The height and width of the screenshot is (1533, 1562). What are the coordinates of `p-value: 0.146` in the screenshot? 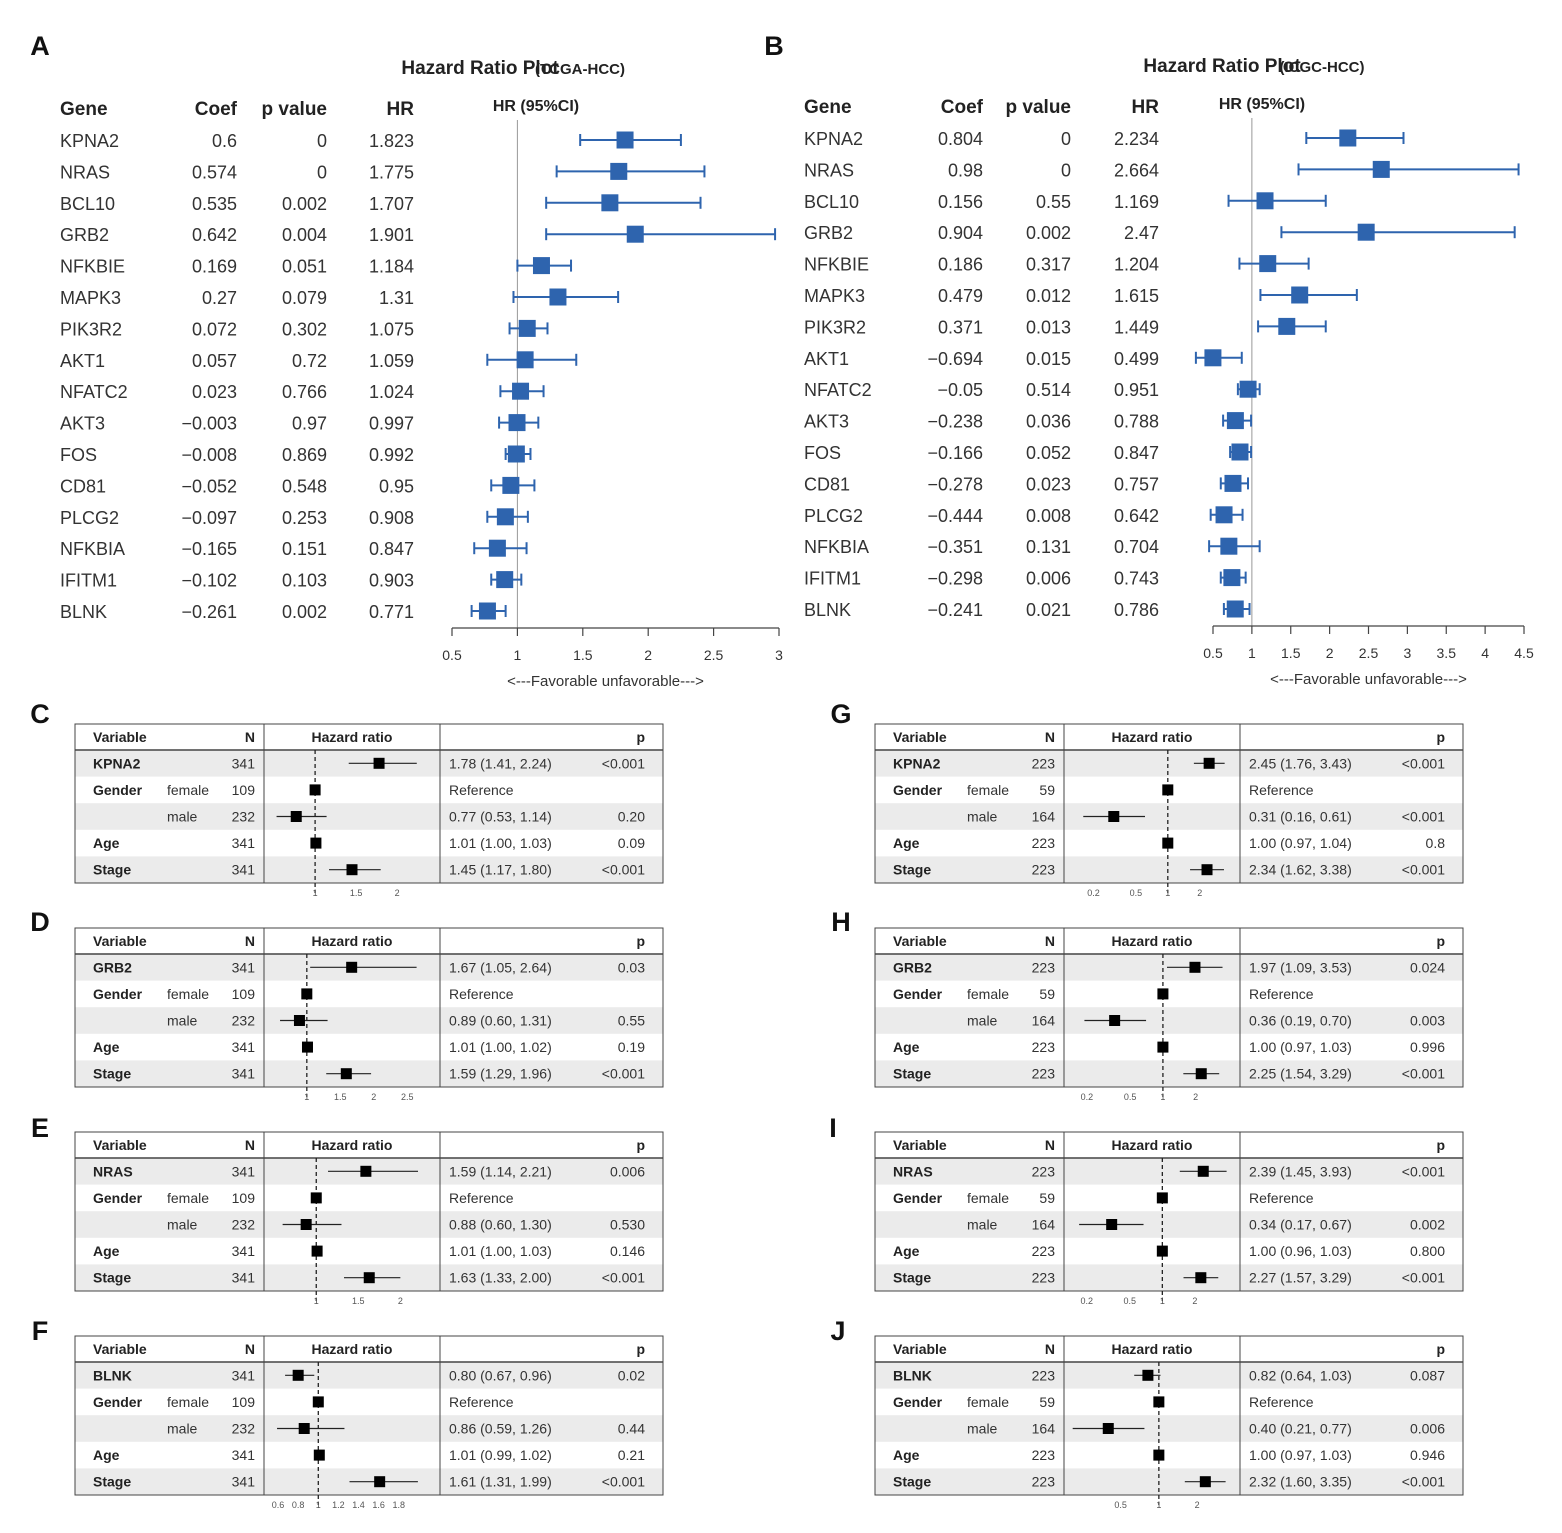 It's located at (627, 1251).